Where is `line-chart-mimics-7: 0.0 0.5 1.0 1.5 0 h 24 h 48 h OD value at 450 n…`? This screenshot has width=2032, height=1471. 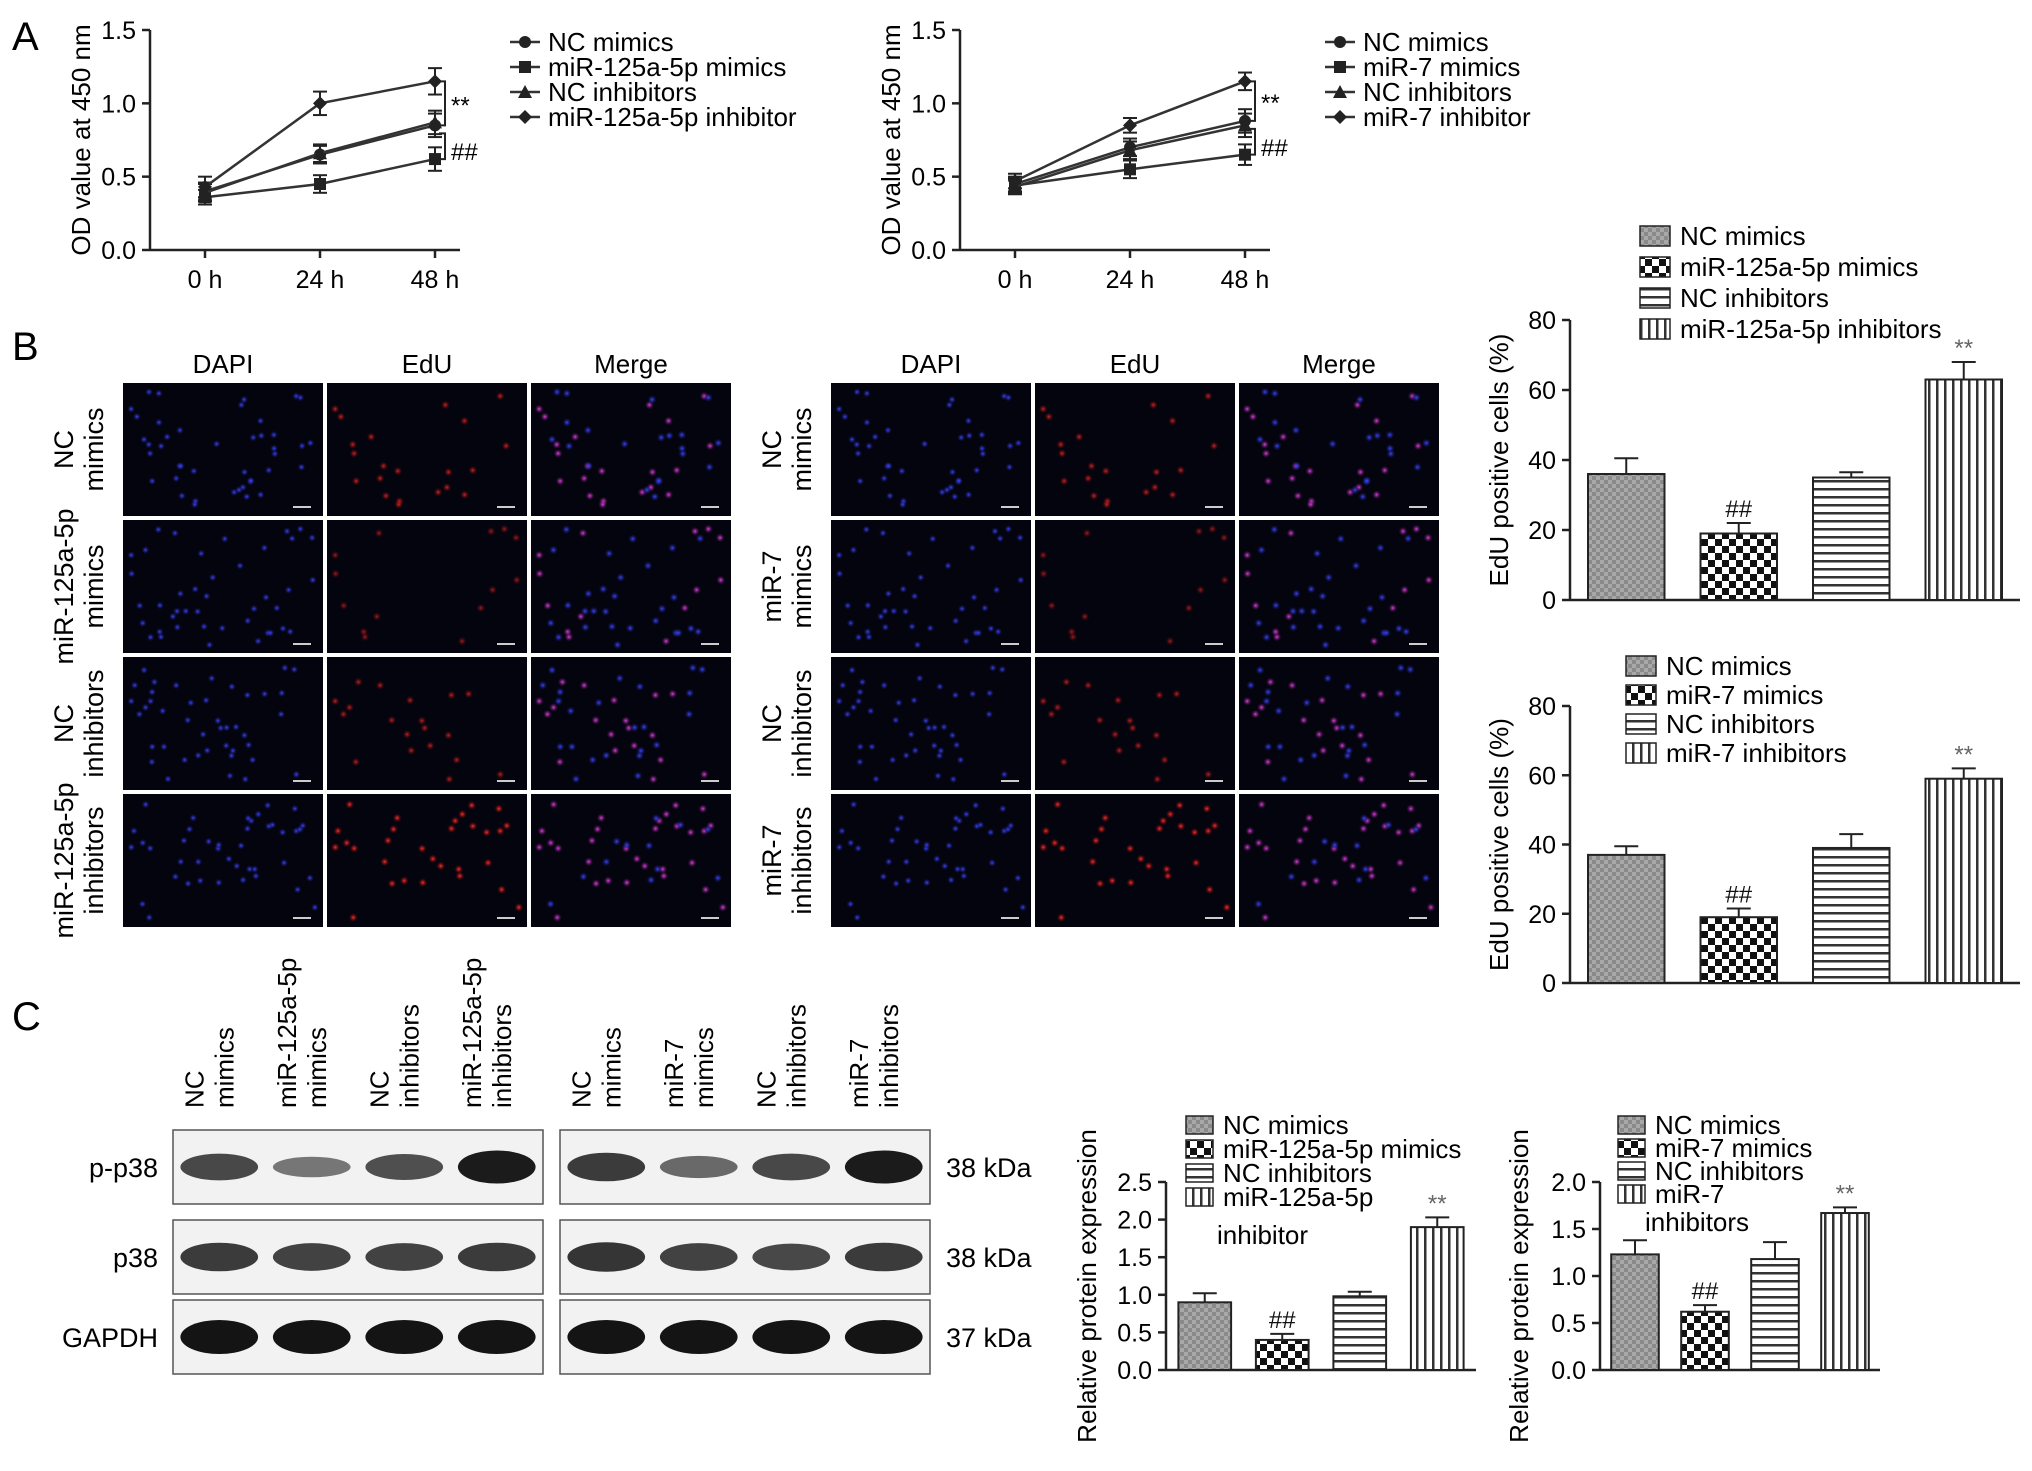 line-chart-mimics-7: 0.0 0.5 1.0 1.5 0 h 24 h 48 h OD value at 450 n… is located at coordinates (1203, 155).